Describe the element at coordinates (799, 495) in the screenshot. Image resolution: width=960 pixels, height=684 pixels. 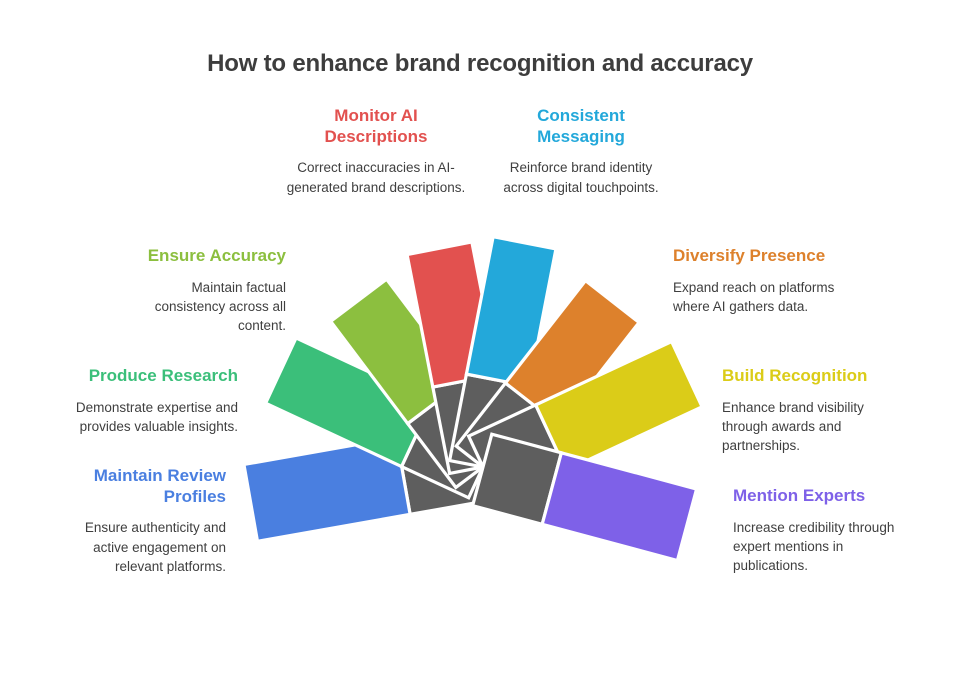
I see `callout-title: Mention Experts` at that location.